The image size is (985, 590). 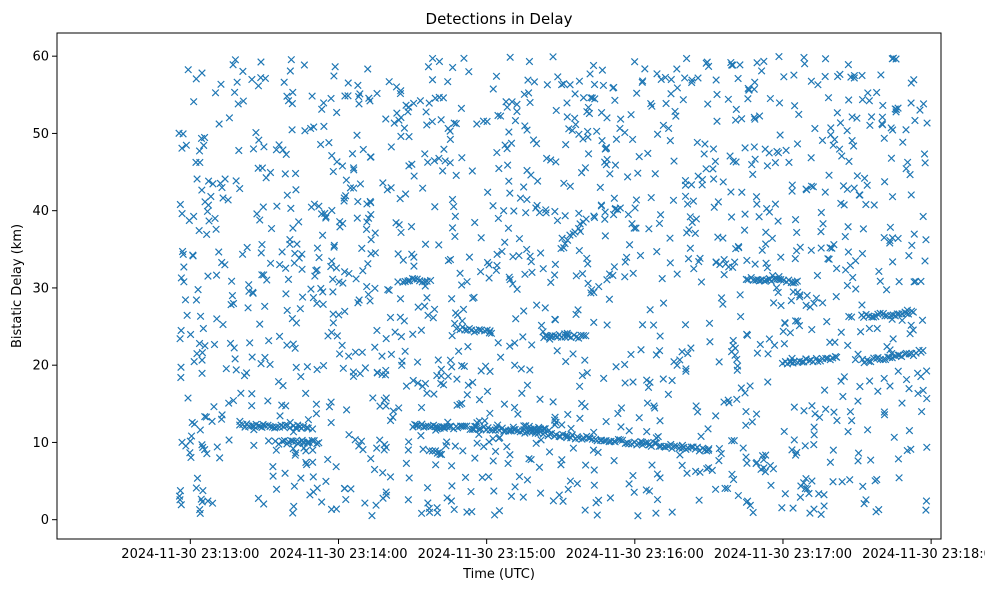 What do you see at coordinates (498, 574) in the screenshot?
I see `x-axis-label: Time (UTC)` at bounding box center [498, 574].